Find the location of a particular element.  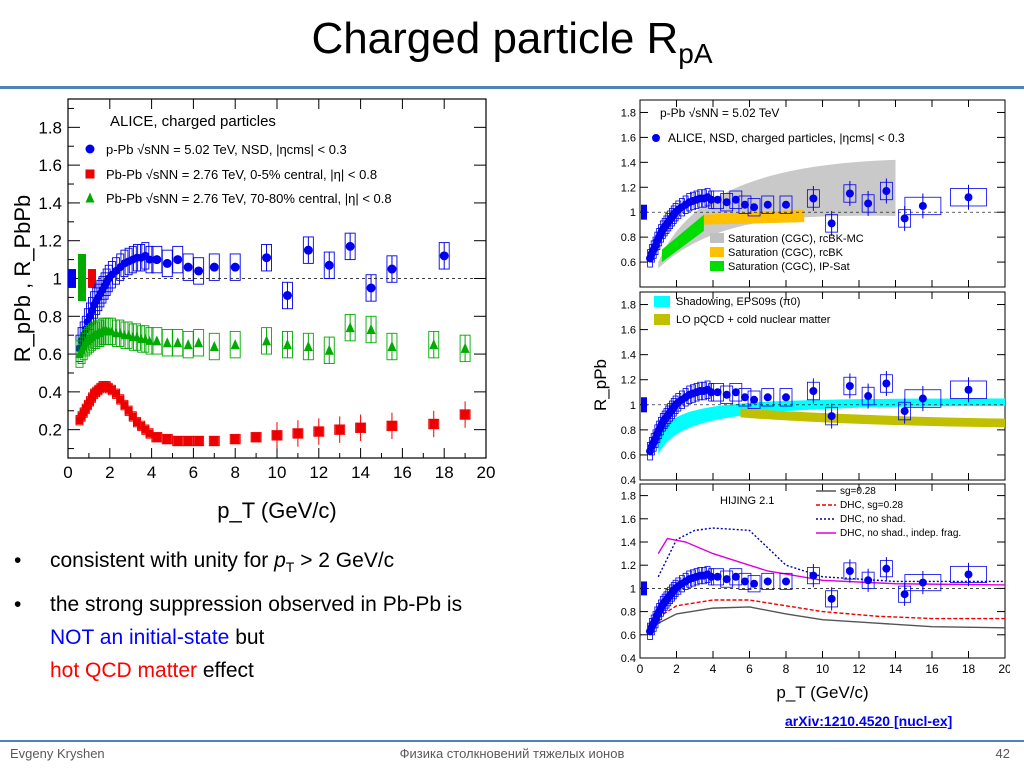

bullet-text: p is located at coordinates (280, 560).